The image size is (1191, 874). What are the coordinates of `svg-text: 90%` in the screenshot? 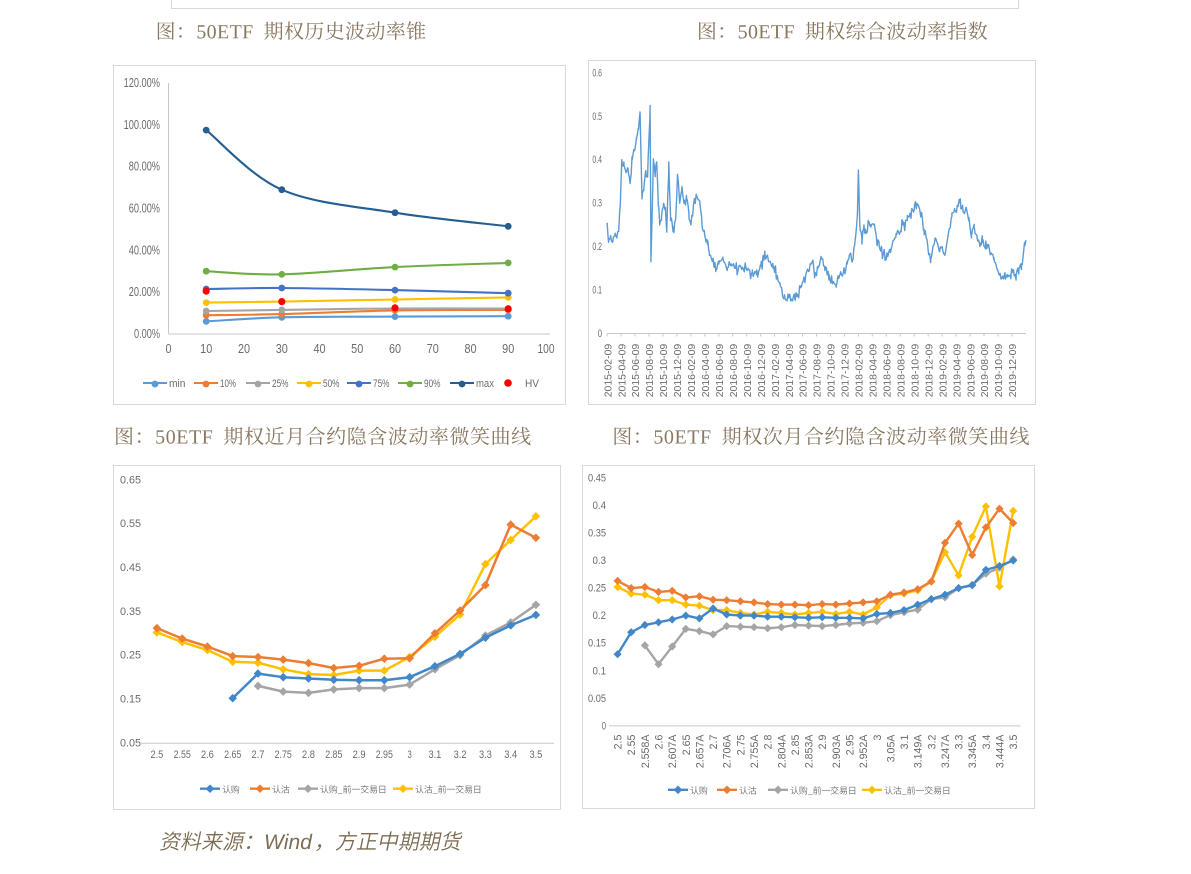 It's located at (432, 384).